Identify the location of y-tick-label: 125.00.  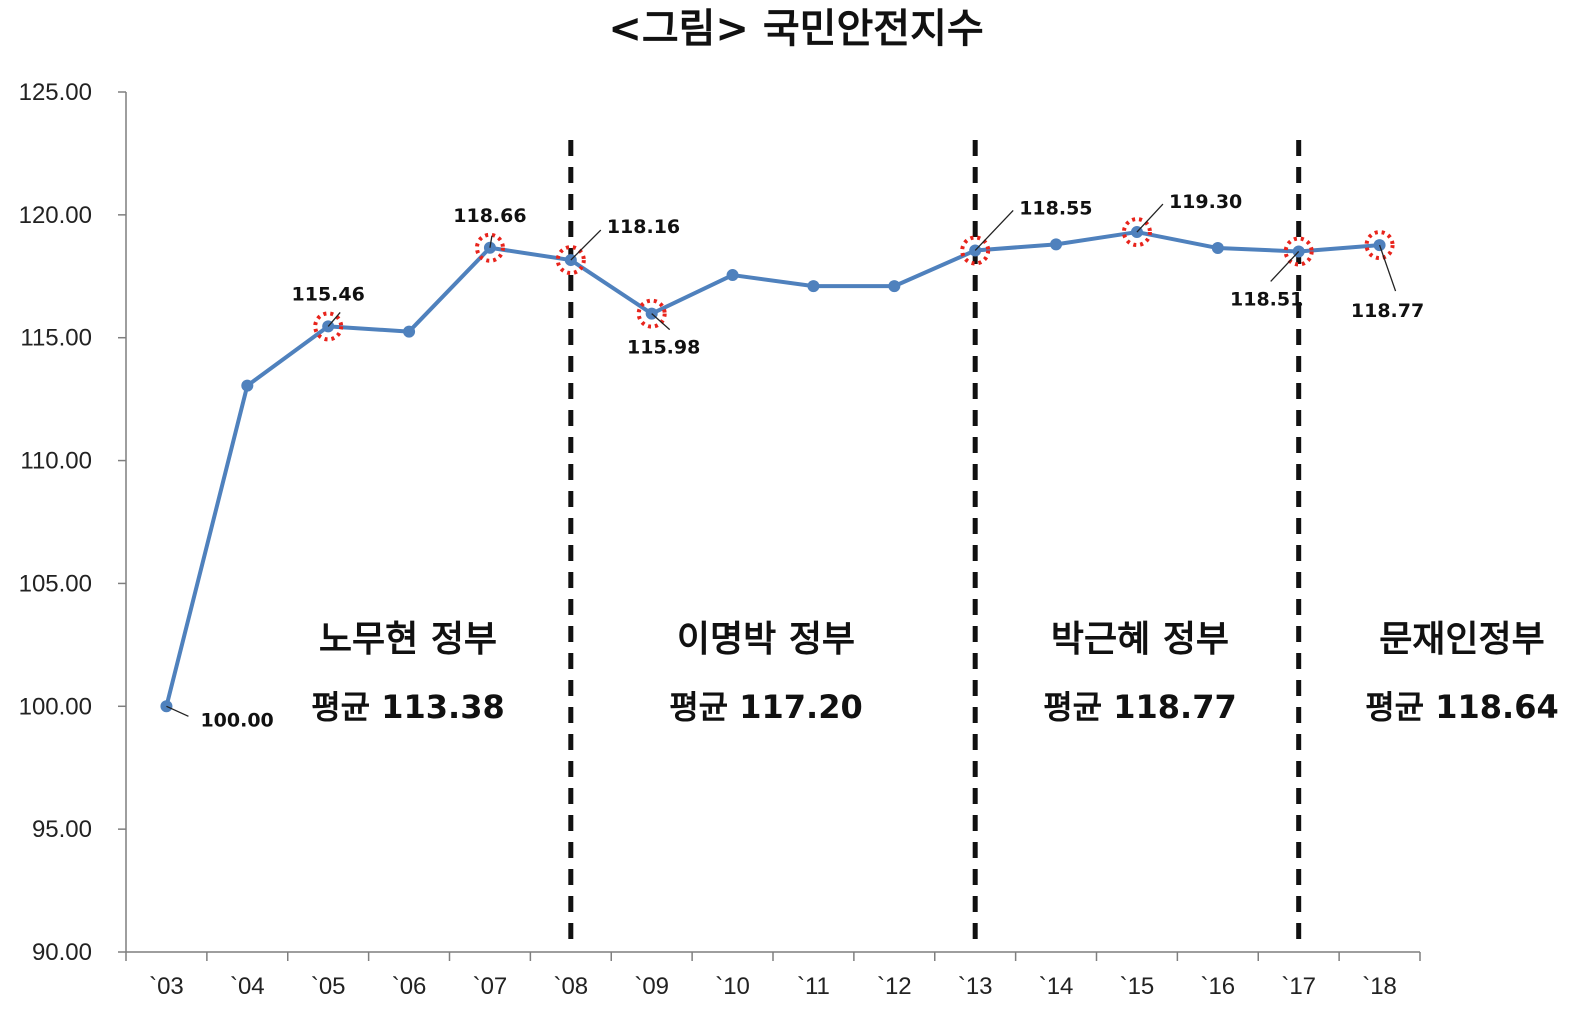
(55, 92).